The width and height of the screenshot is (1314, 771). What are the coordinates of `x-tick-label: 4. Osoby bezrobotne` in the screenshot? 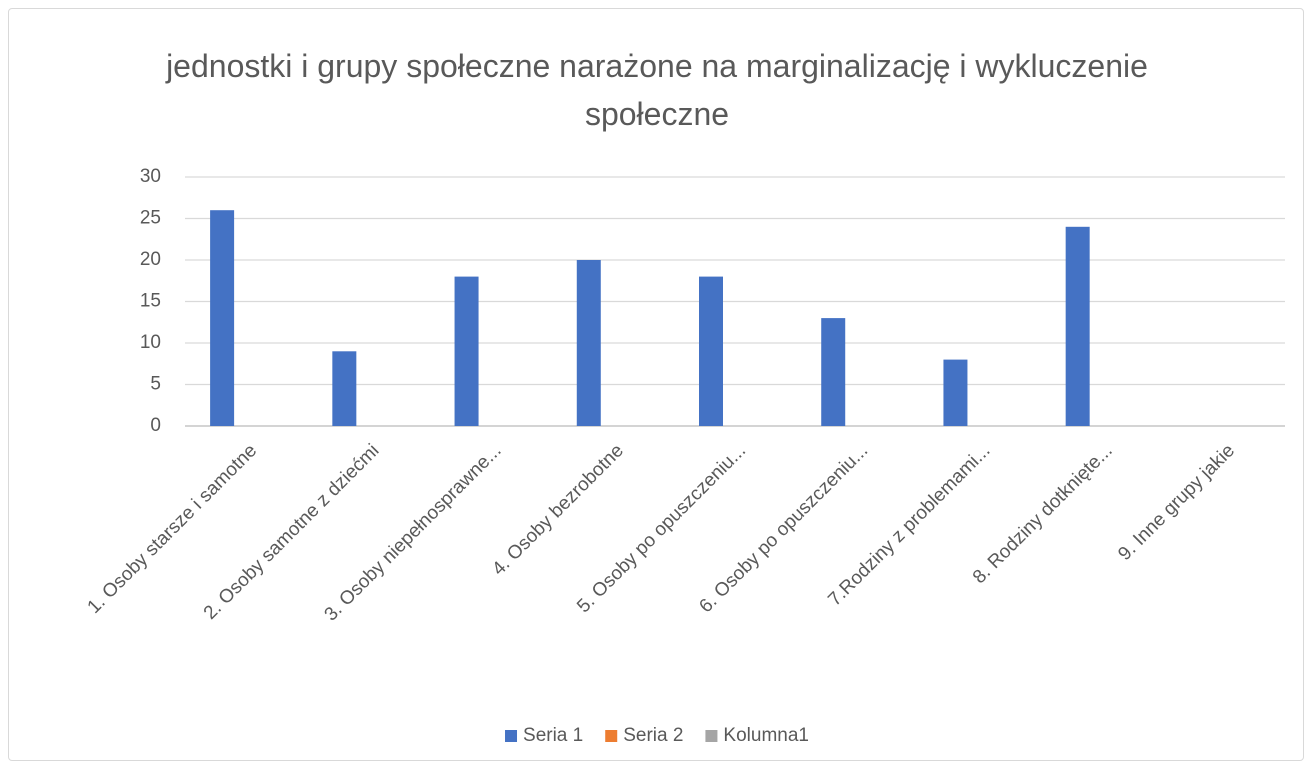 It's located at (558, 510).